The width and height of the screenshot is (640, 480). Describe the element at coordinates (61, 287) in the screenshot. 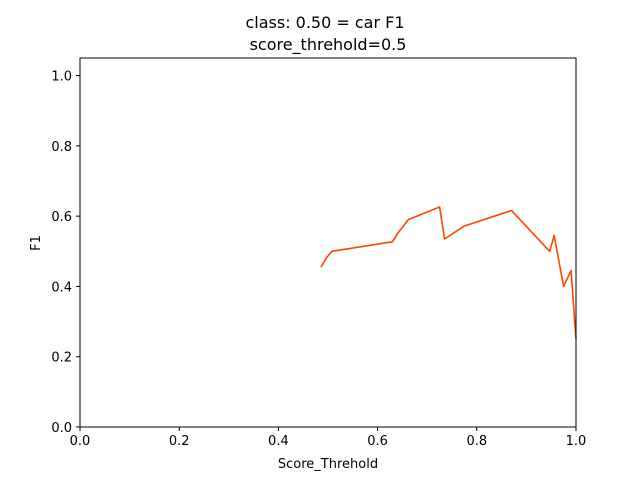

I see `y-tick-label: 0.4` at that location.